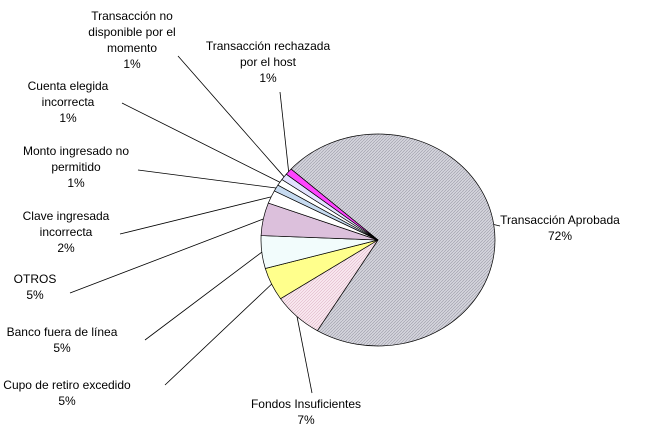 The height and width of the screenshot is (427, 667). I want to click on category-label: Monto ingresado no permitido, so click(76, 159).